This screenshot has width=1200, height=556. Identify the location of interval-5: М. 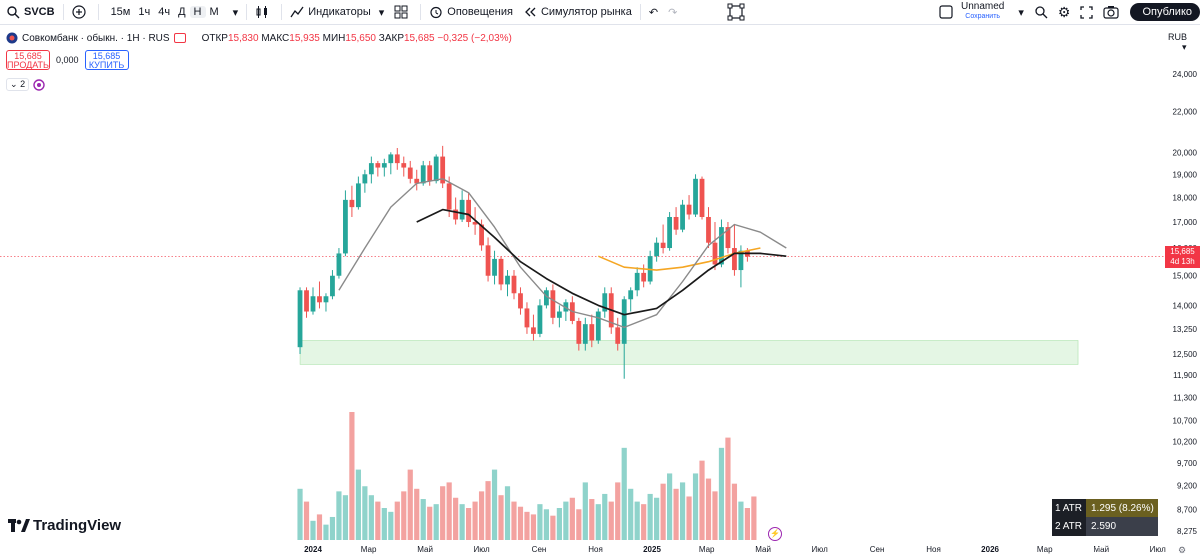
(214, 12).